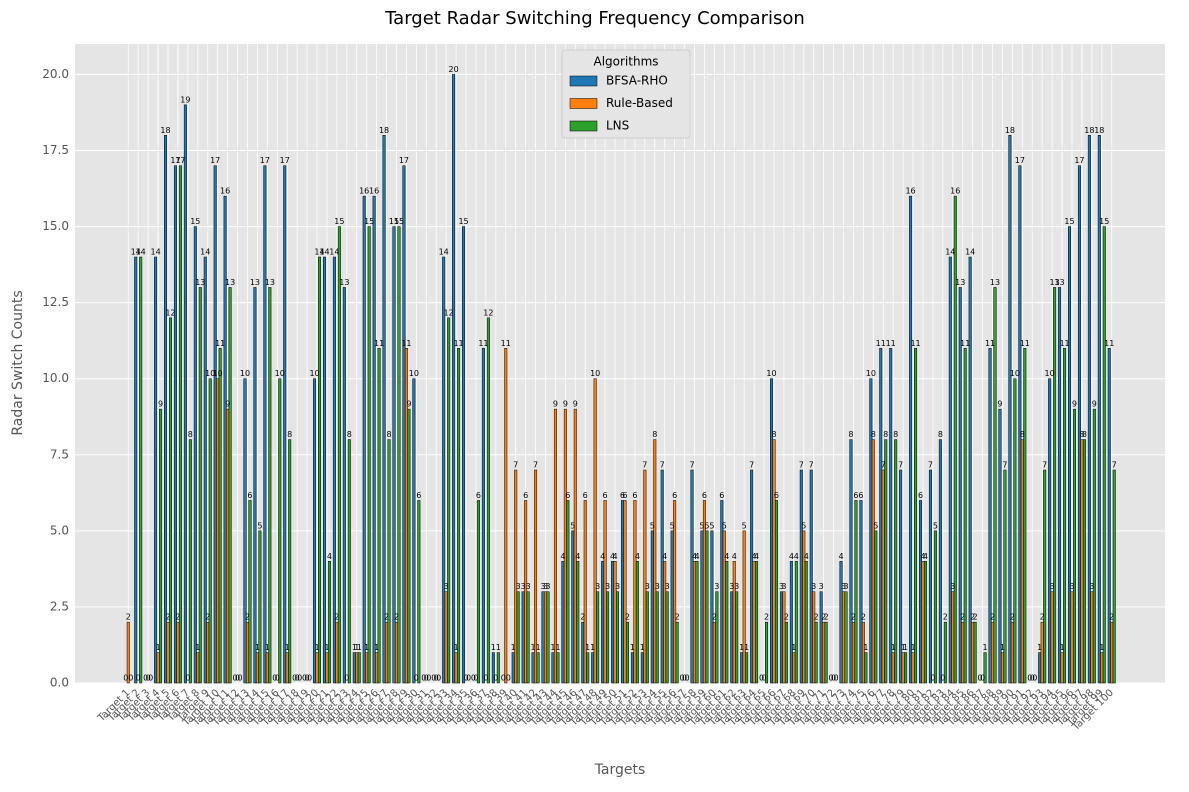  Describe the element at coordinates (960, 282) in the screenshot. I see `value-label: 13` at that location.